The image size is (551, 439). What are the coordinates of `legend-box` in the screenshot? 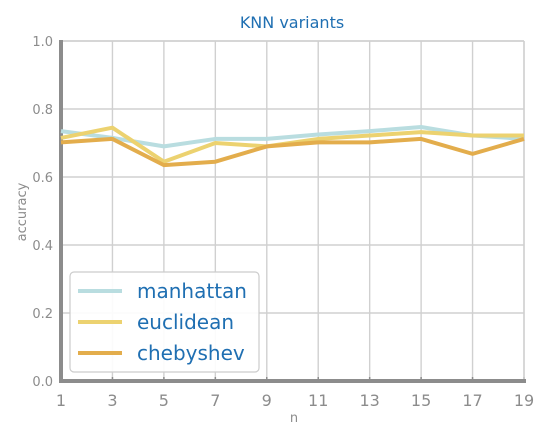 It's located at (164, 322).